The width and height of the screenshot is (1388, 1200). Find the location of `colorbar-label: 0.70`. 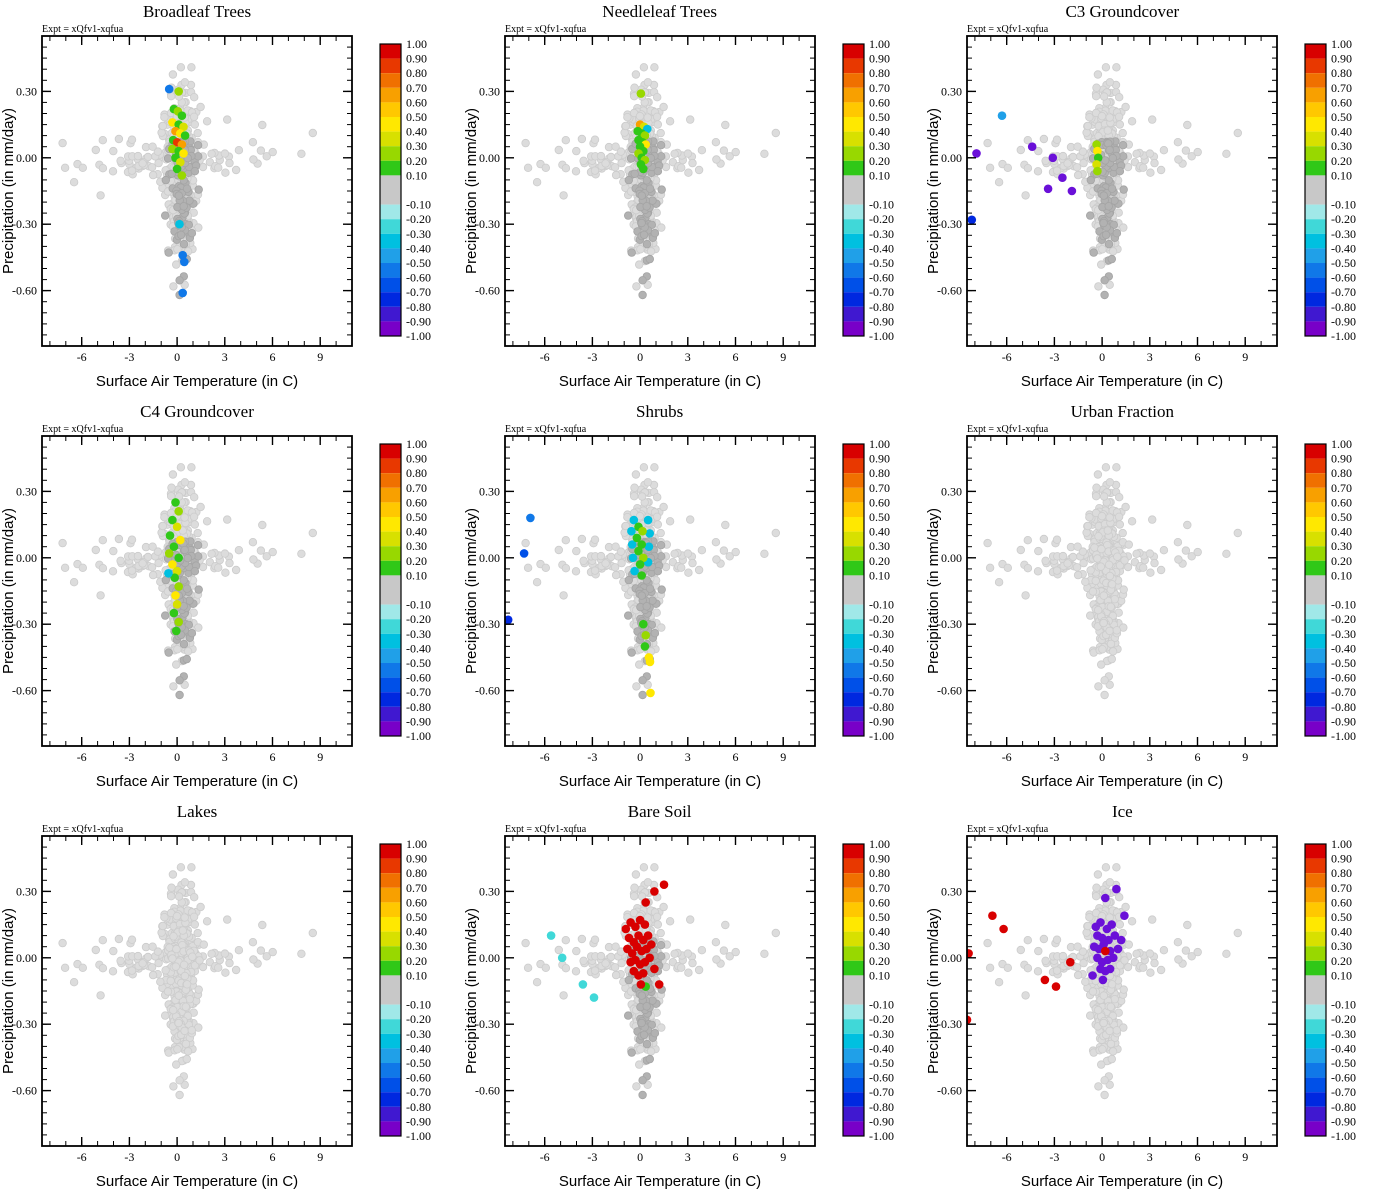

colorbar-label: 0.70 is located at coordinates (1341, 488).